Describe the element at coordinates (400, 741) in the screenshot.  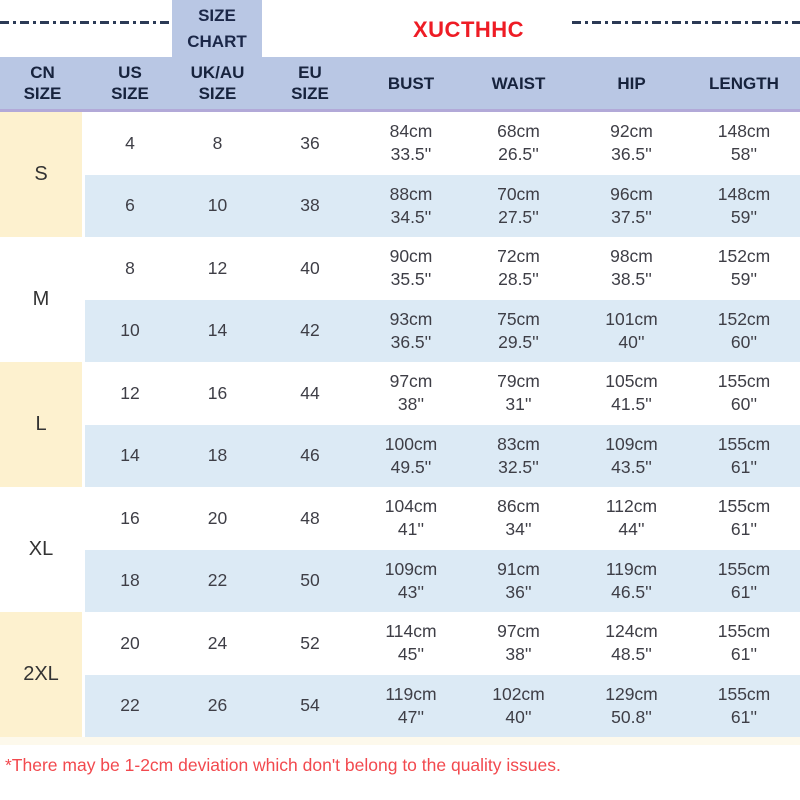
I see `table-bottom-strip` at that location.